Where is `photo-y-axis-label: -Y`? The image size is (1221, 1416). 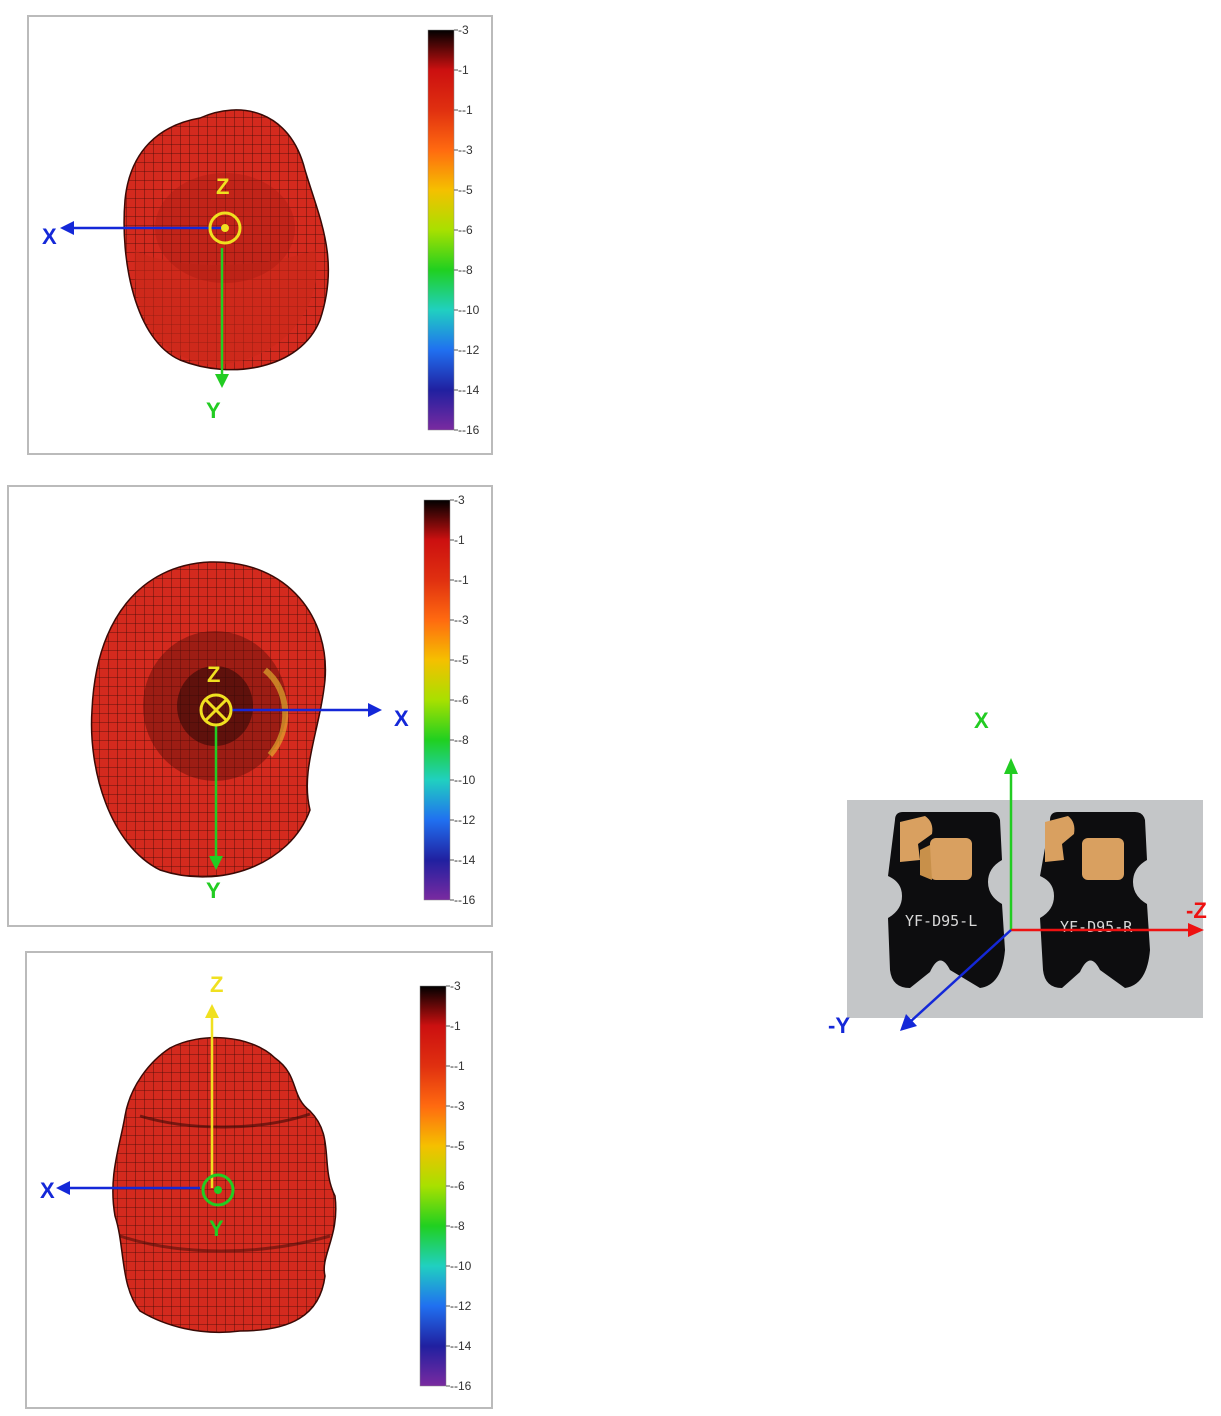 photo-y-axis-label: -Y is located at coordinates (839, 1025).